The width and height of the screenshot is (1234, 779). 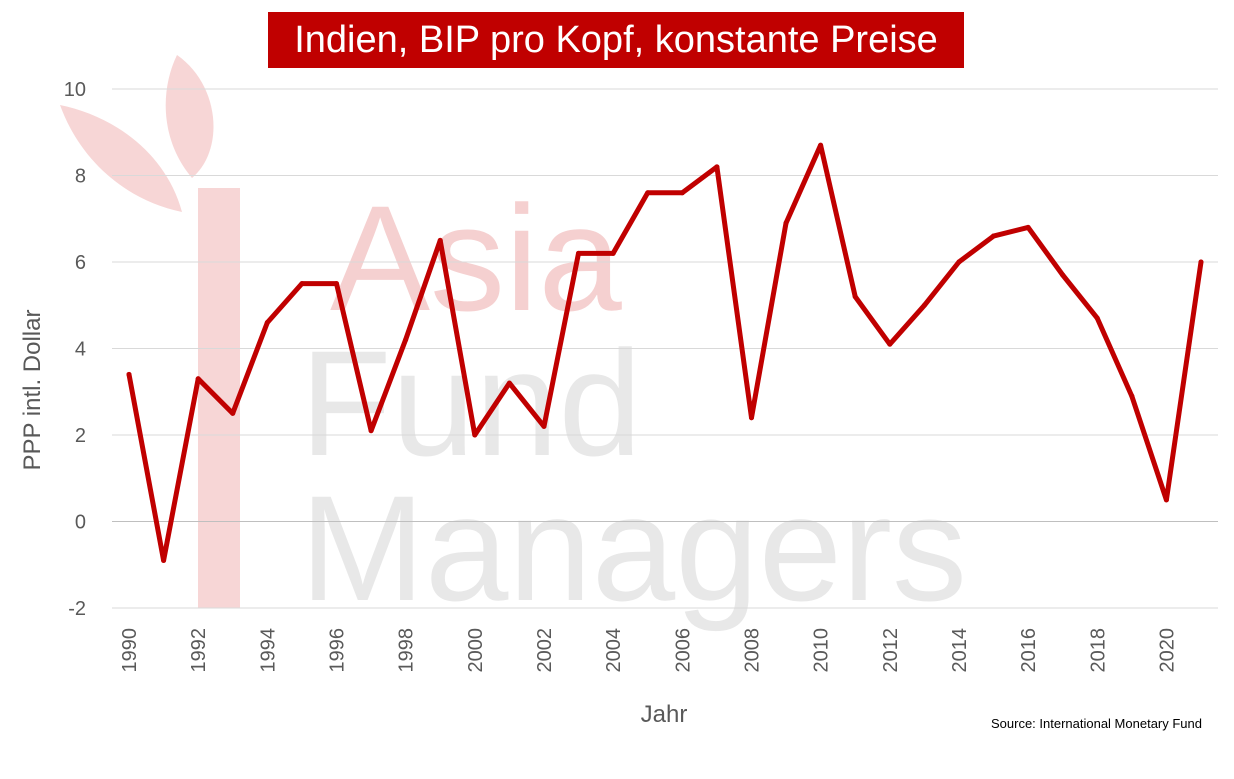 What do you see at coordinates (664, 714) in the screenshot?
I see `x-axis-title: Jahr` at bounding box center [664, 714].